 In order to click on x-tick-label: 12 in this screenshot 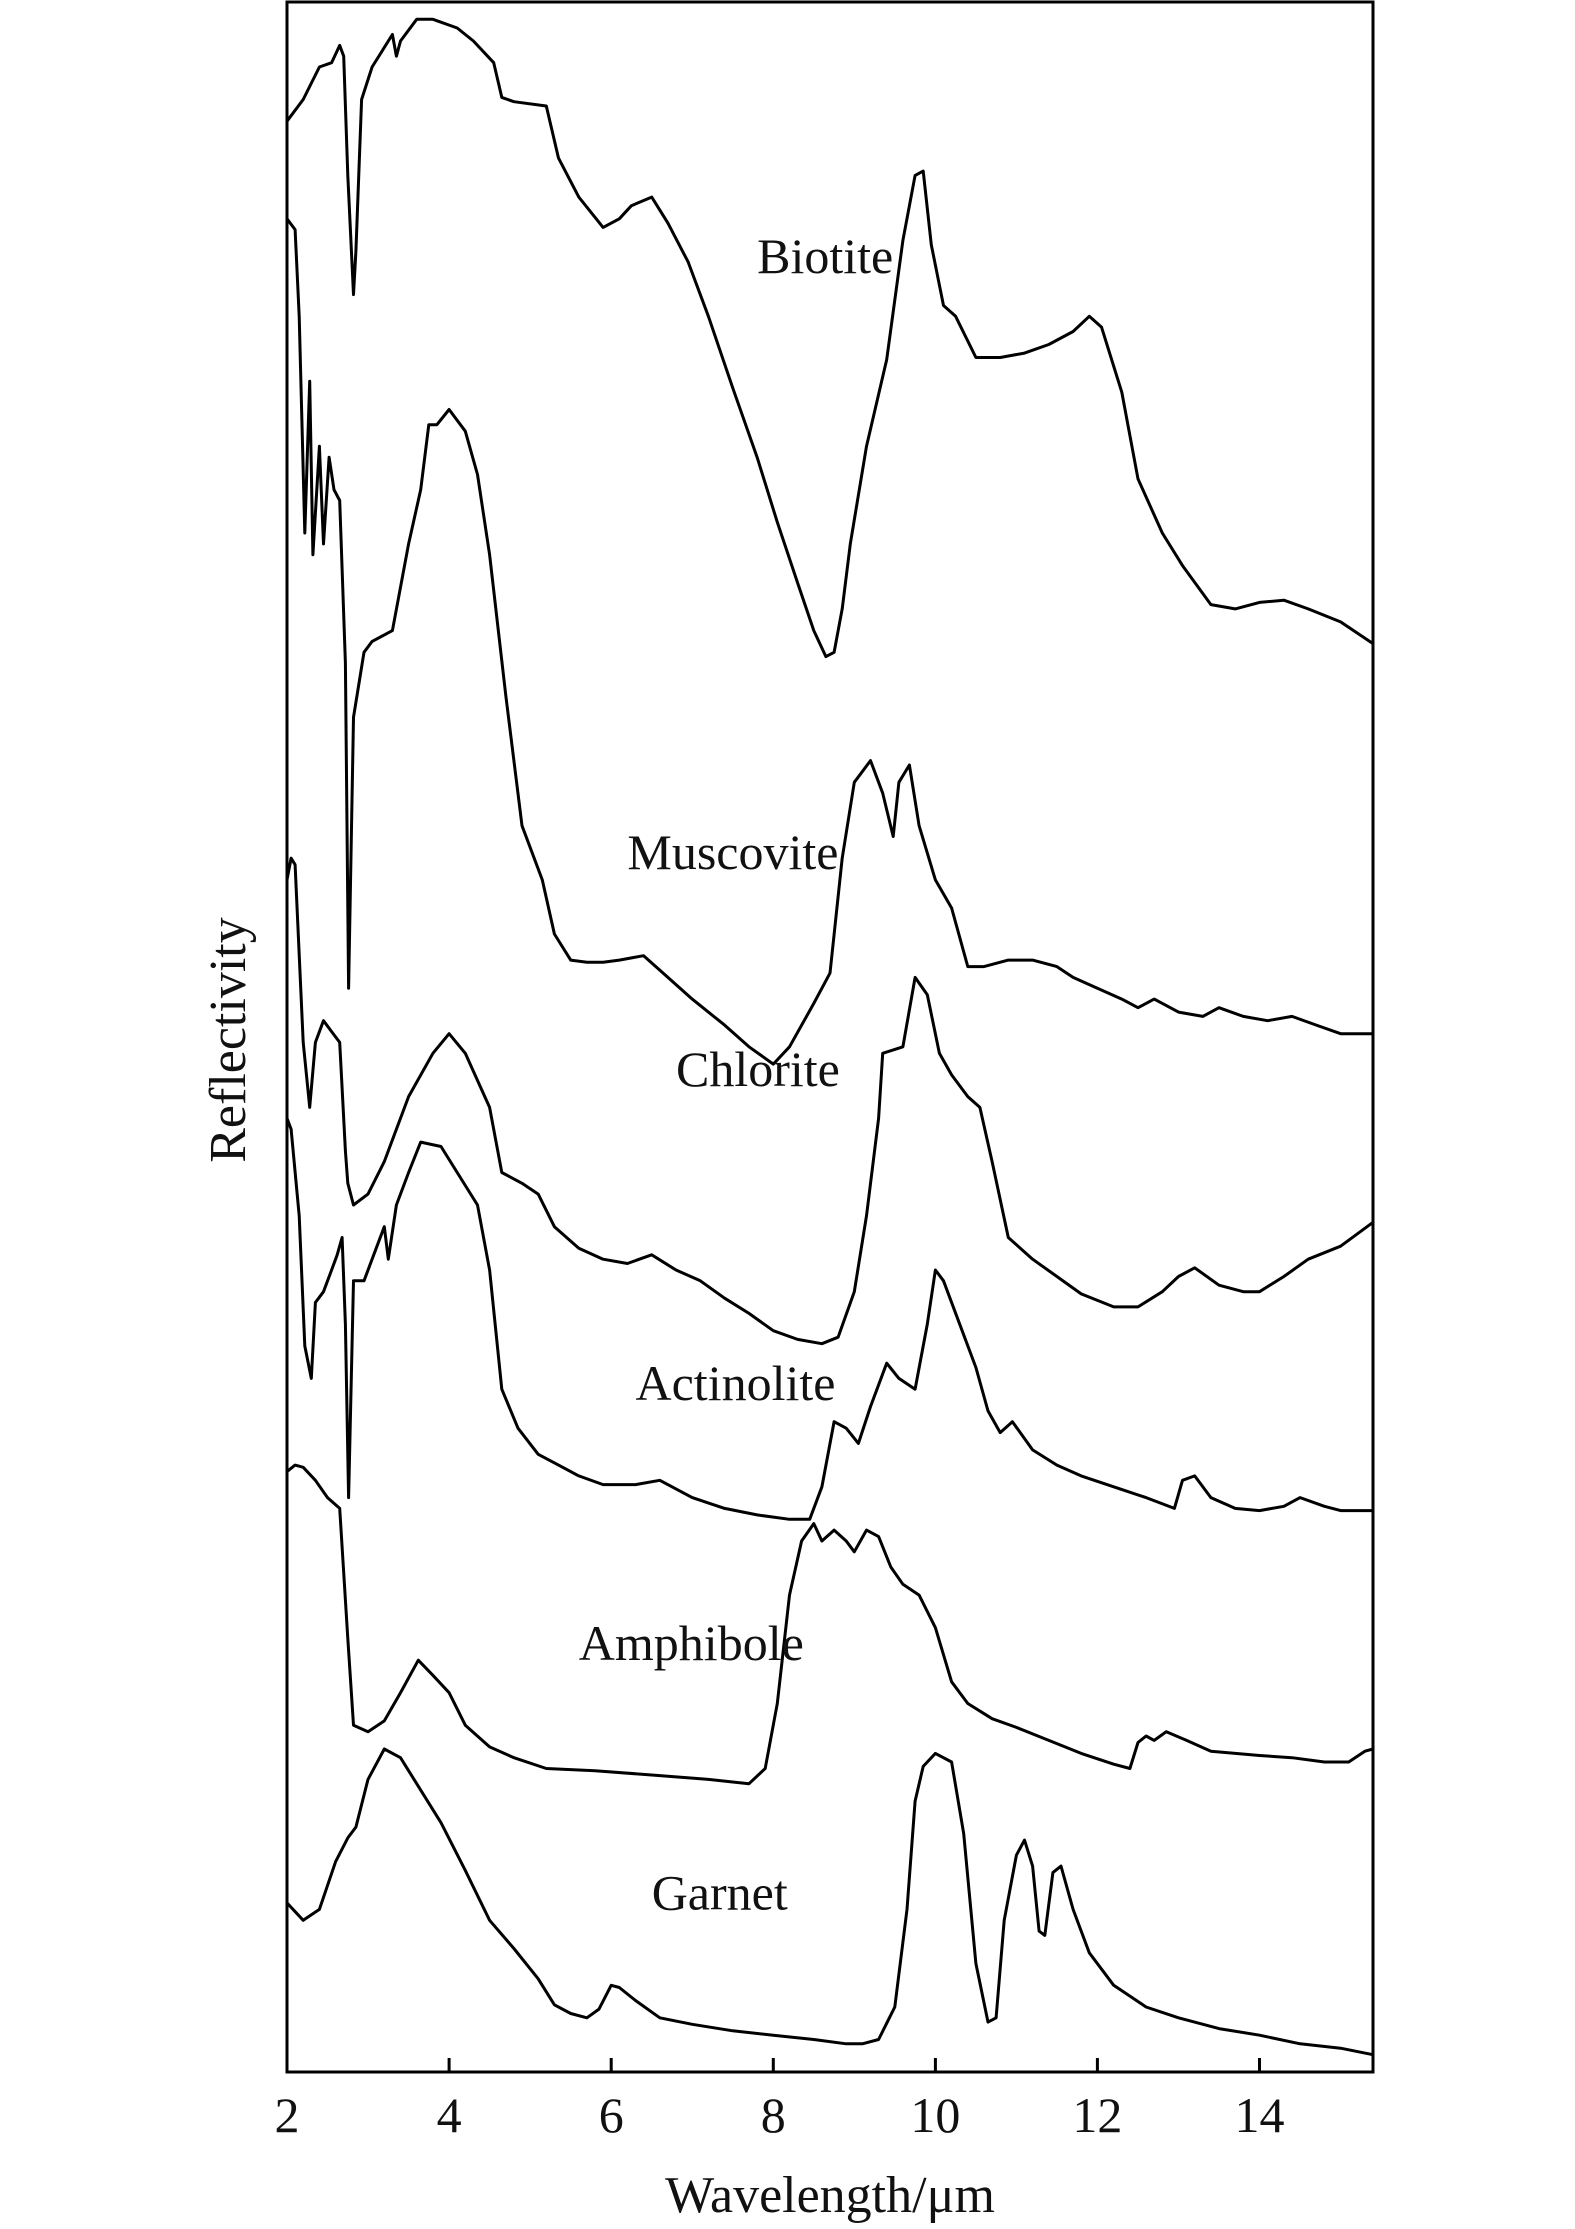, I will do `click(1097, 2115)`.